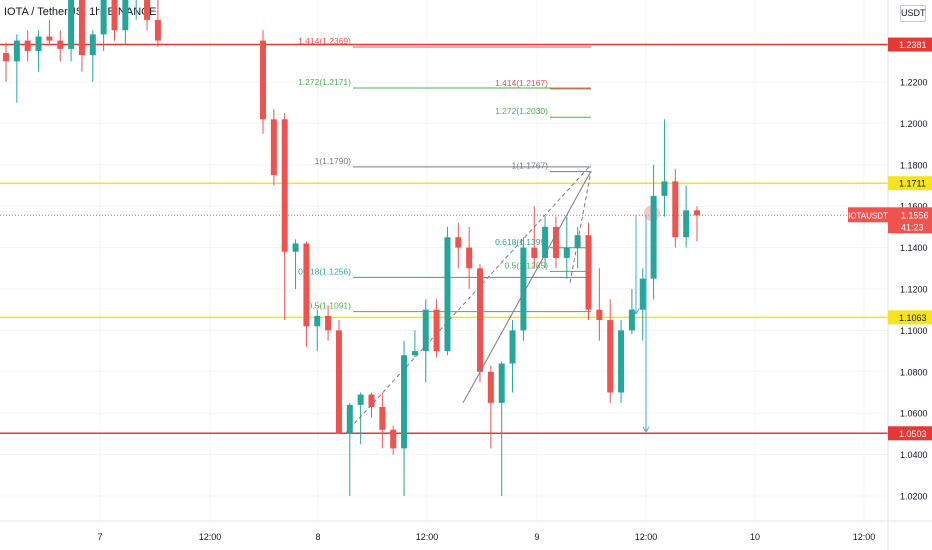  Describe the element at coordinates (914, 207) in the screenshot. I see `price-tick-label: 1.1600` at that location.